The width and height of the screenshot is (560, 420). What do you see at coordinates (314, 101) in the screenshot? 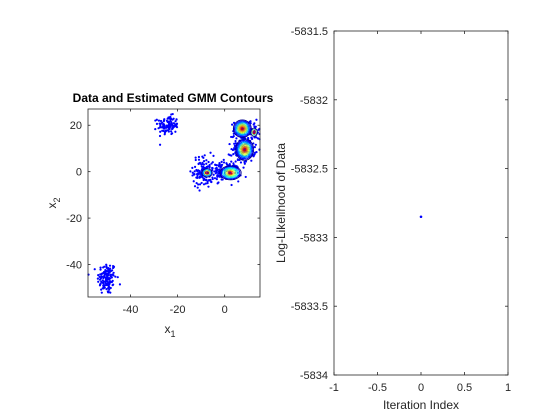
I see `y-tick-label: -5832` at bounding box center [314, 101].